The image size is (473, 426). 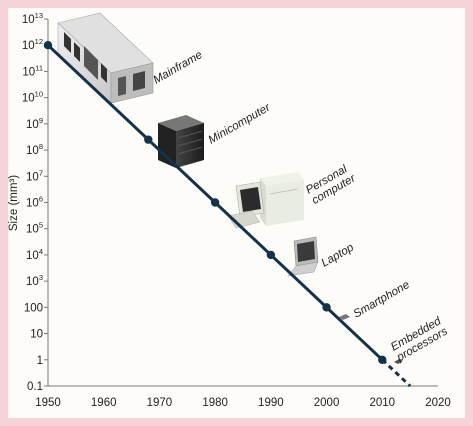 What do you see at coordinates (398, 361) in the screenshot?
I see `embedded-processor-illustration` at bounding box center [398, 361].